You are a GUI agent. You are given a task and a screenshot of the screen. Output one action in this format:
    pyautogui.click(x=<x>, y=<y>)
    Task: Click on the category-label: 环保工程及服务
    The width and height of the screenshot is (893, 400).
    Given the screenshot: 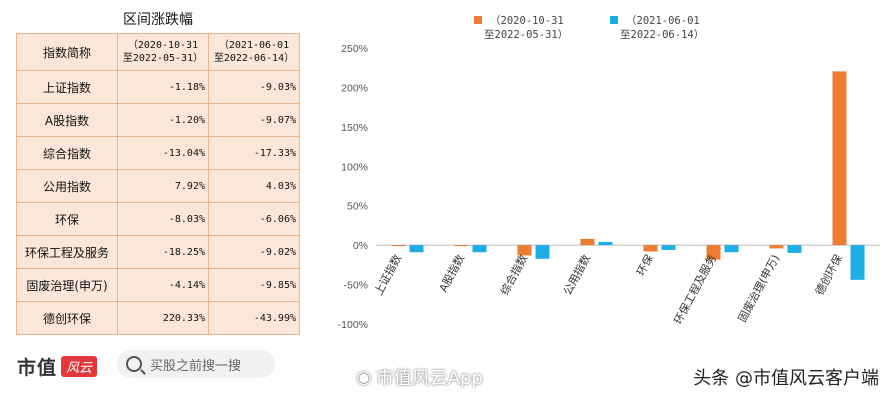 What is the action you would take?
    pyautogui.click(x=695, y=289)
    